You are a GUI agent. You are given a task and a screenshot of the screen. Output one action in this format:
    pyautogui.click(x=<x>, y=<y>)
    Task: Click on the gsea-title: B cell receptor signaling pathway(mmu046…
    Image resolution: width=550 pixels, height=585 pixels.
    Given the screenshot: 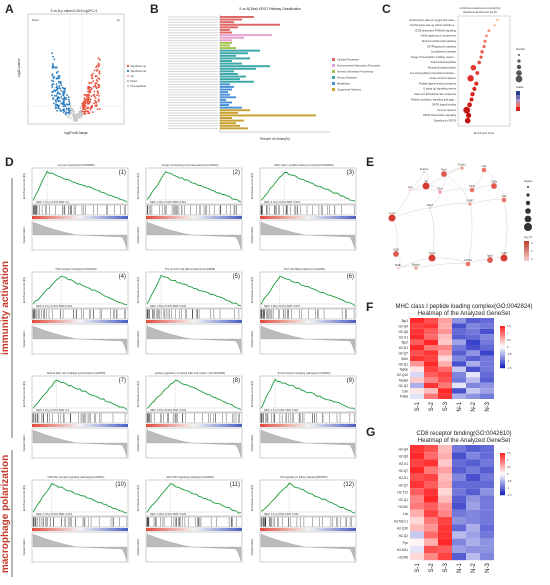 What is the action you would take?
    pyautogui.click(x=304, y=373)
    